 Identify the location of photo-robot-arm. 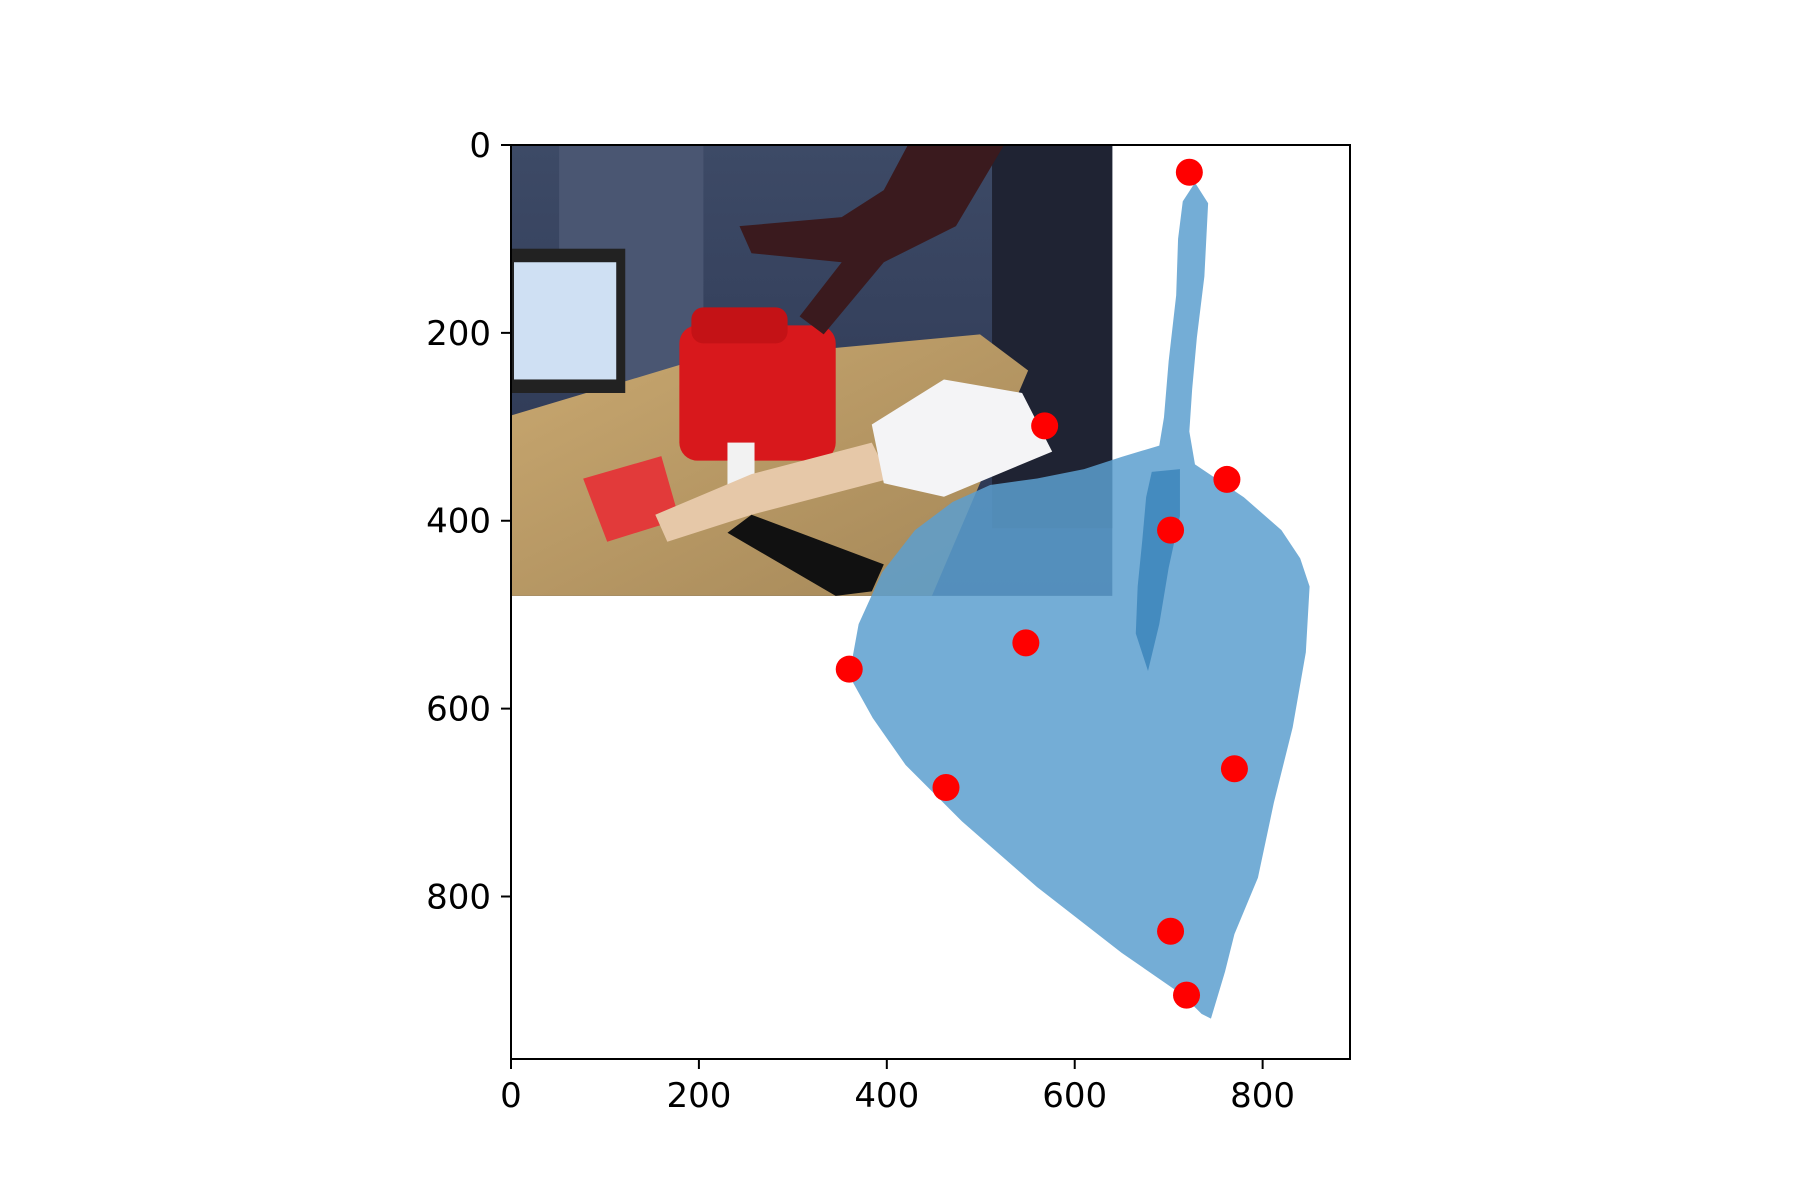
(872, 240).